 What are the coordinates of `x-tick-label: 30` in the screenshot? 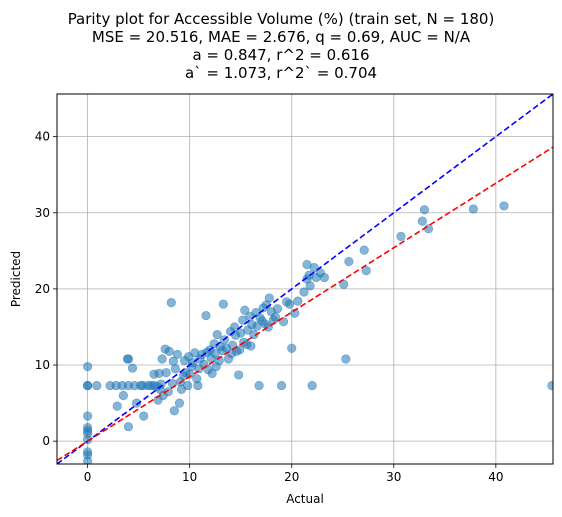 It's located at (393, 477).